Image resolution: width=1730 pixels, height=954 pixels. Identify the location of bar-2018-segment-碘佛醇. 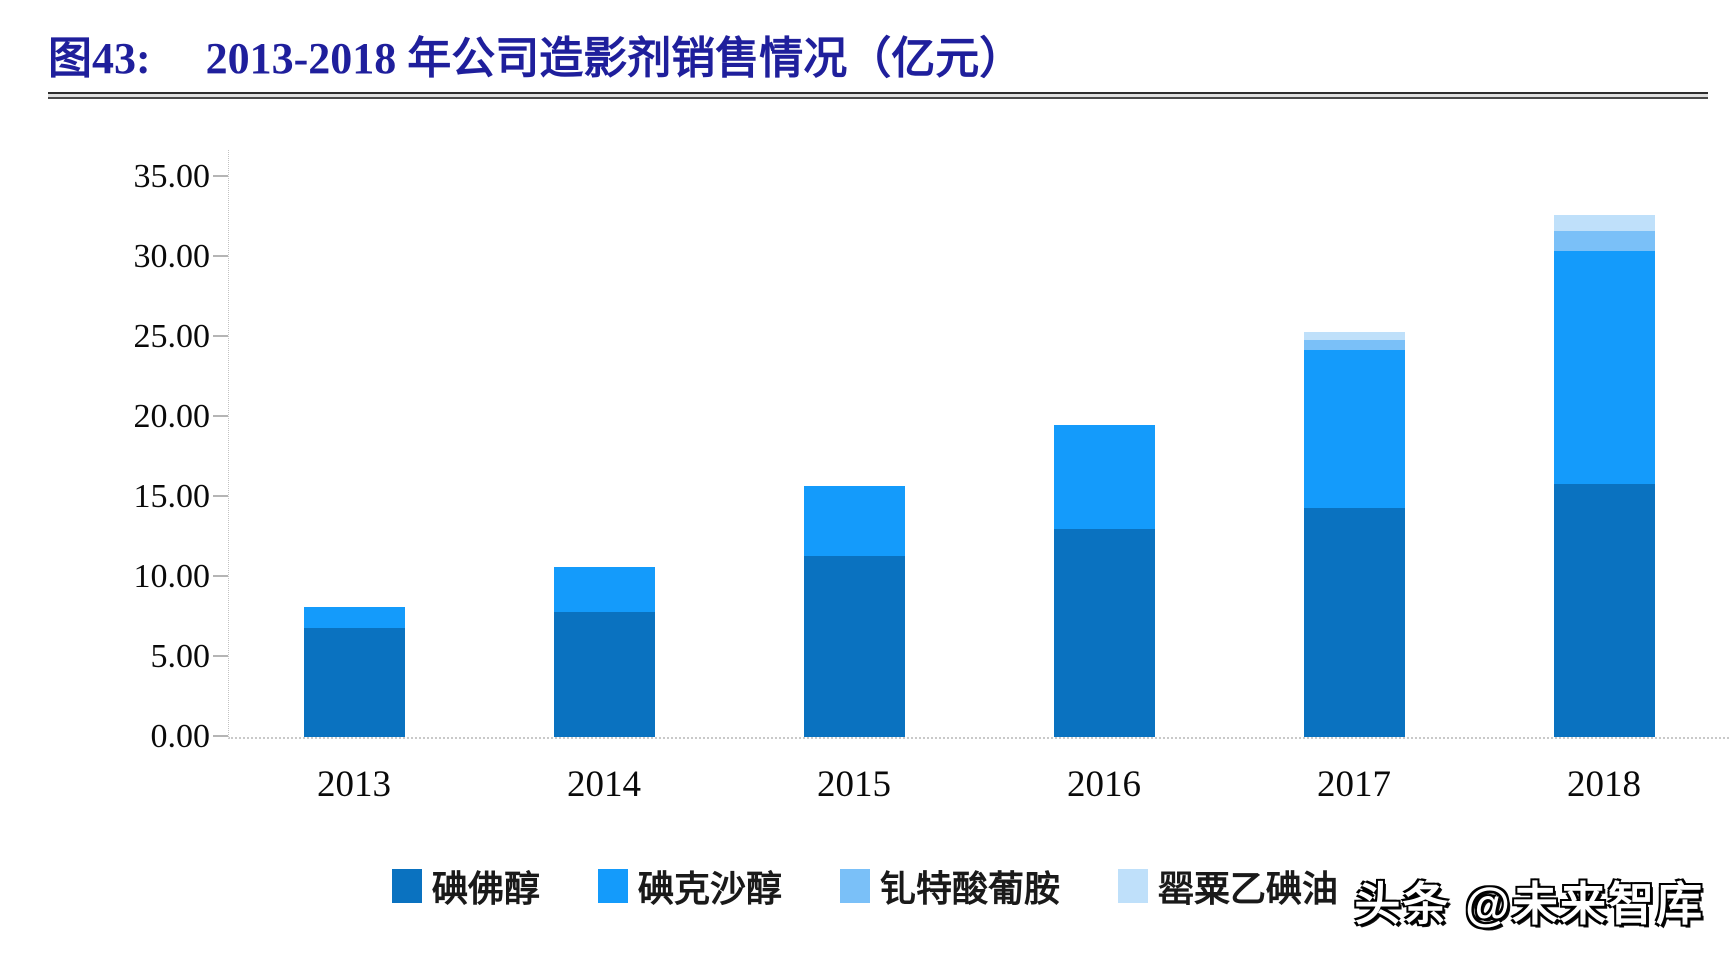
(1604, 610).